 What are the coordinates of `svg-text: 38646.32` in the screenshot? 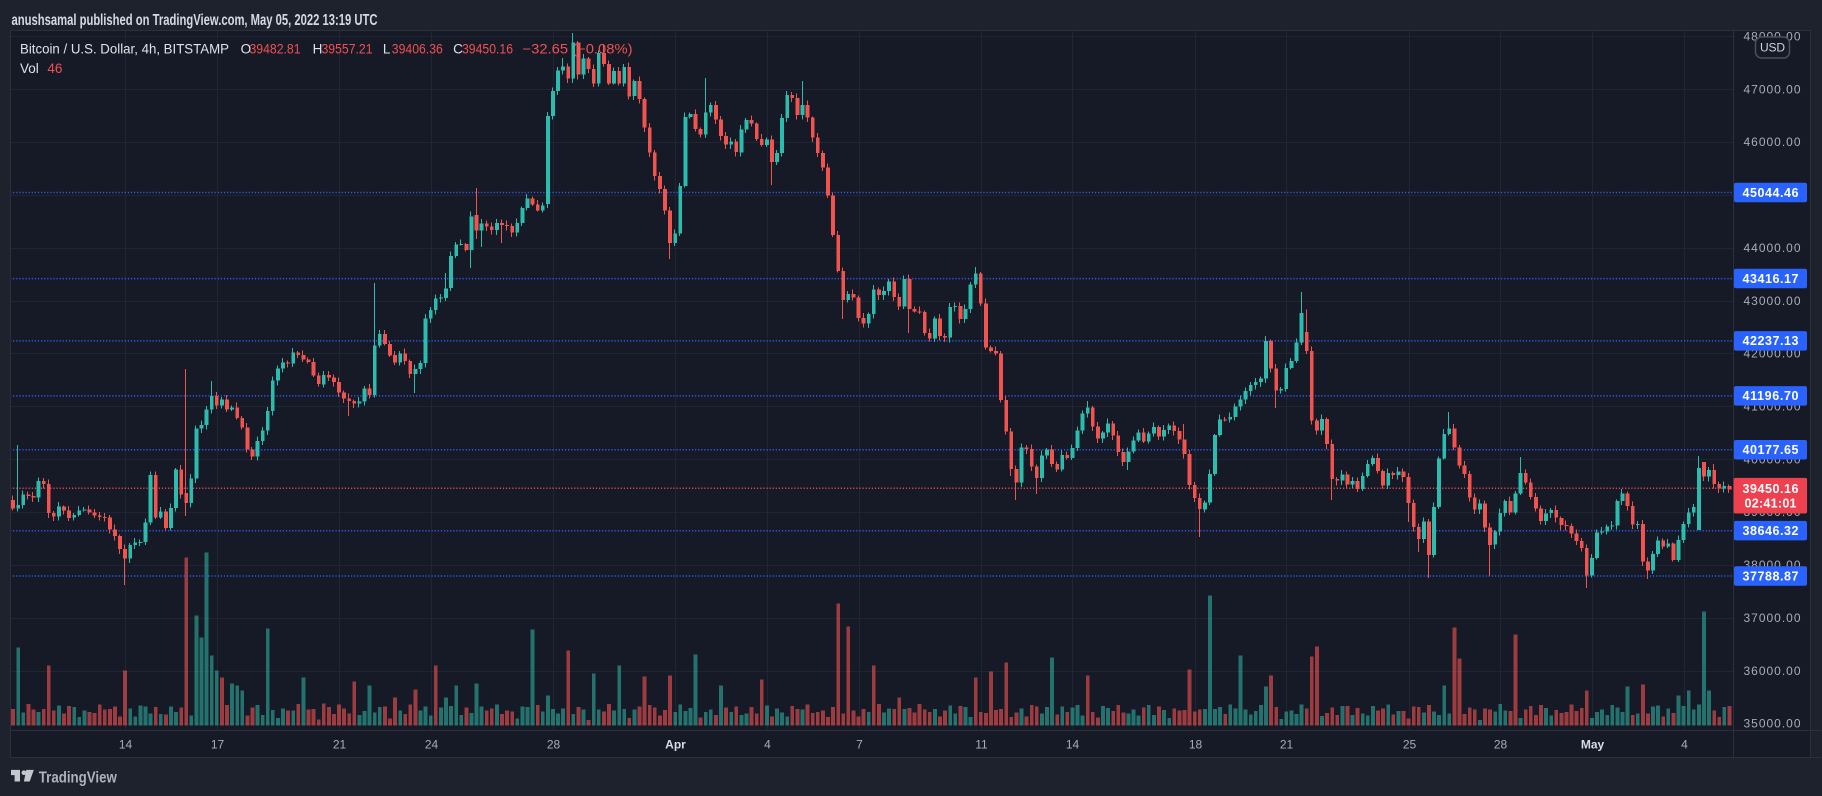 It's located at (1771, 531).